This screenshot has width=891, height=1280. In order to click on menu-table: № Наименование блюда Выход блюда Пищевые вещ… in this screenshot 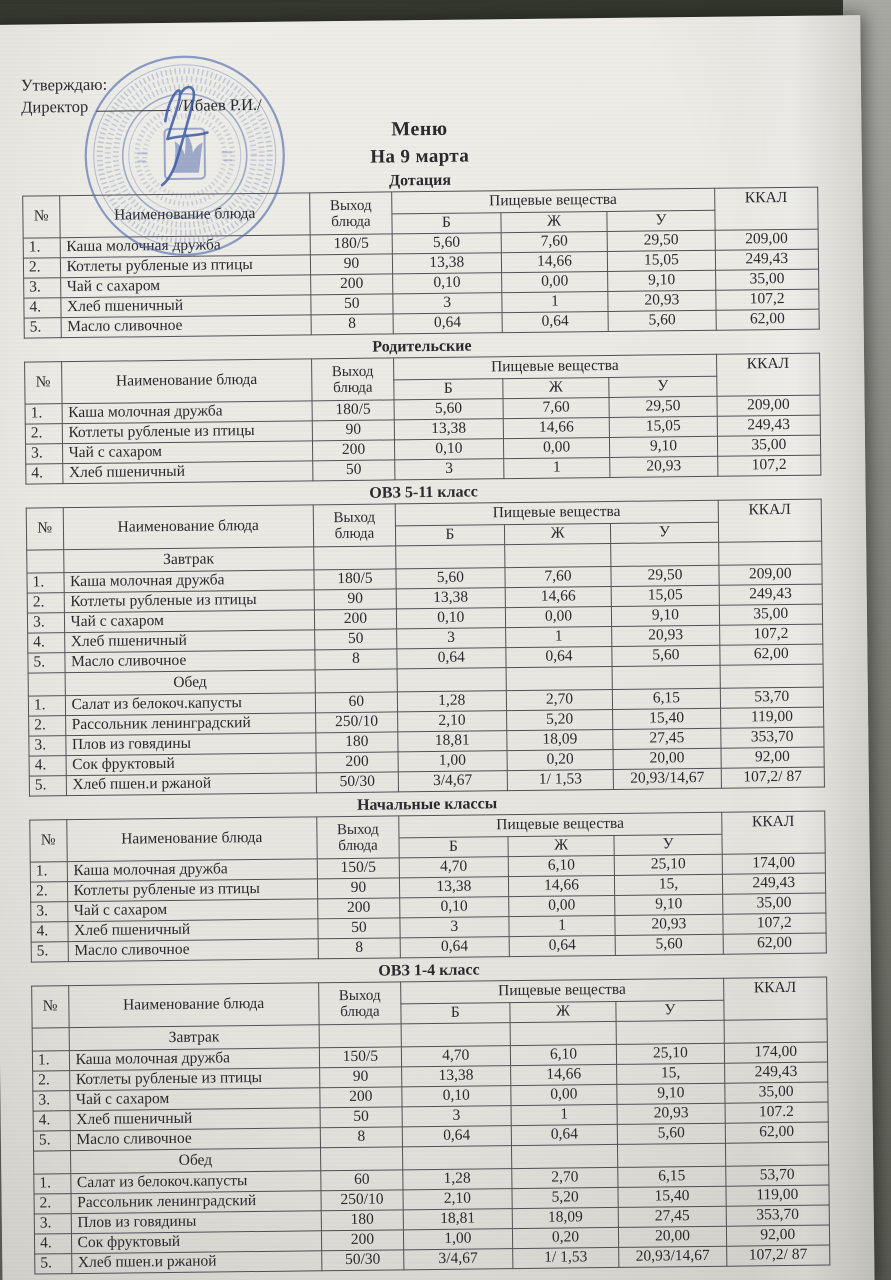, I will do `click(422, 419)`.